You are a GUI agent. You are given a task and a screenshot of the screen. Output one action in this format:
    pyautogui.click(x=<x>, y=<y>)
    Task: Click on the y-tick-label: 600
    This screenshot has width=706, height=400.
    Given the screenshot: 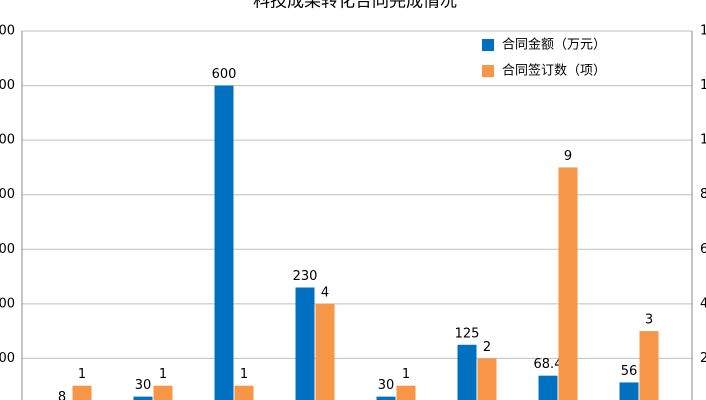 What is the action you would take?
    pyautogui.click(x=7, y=85)
    